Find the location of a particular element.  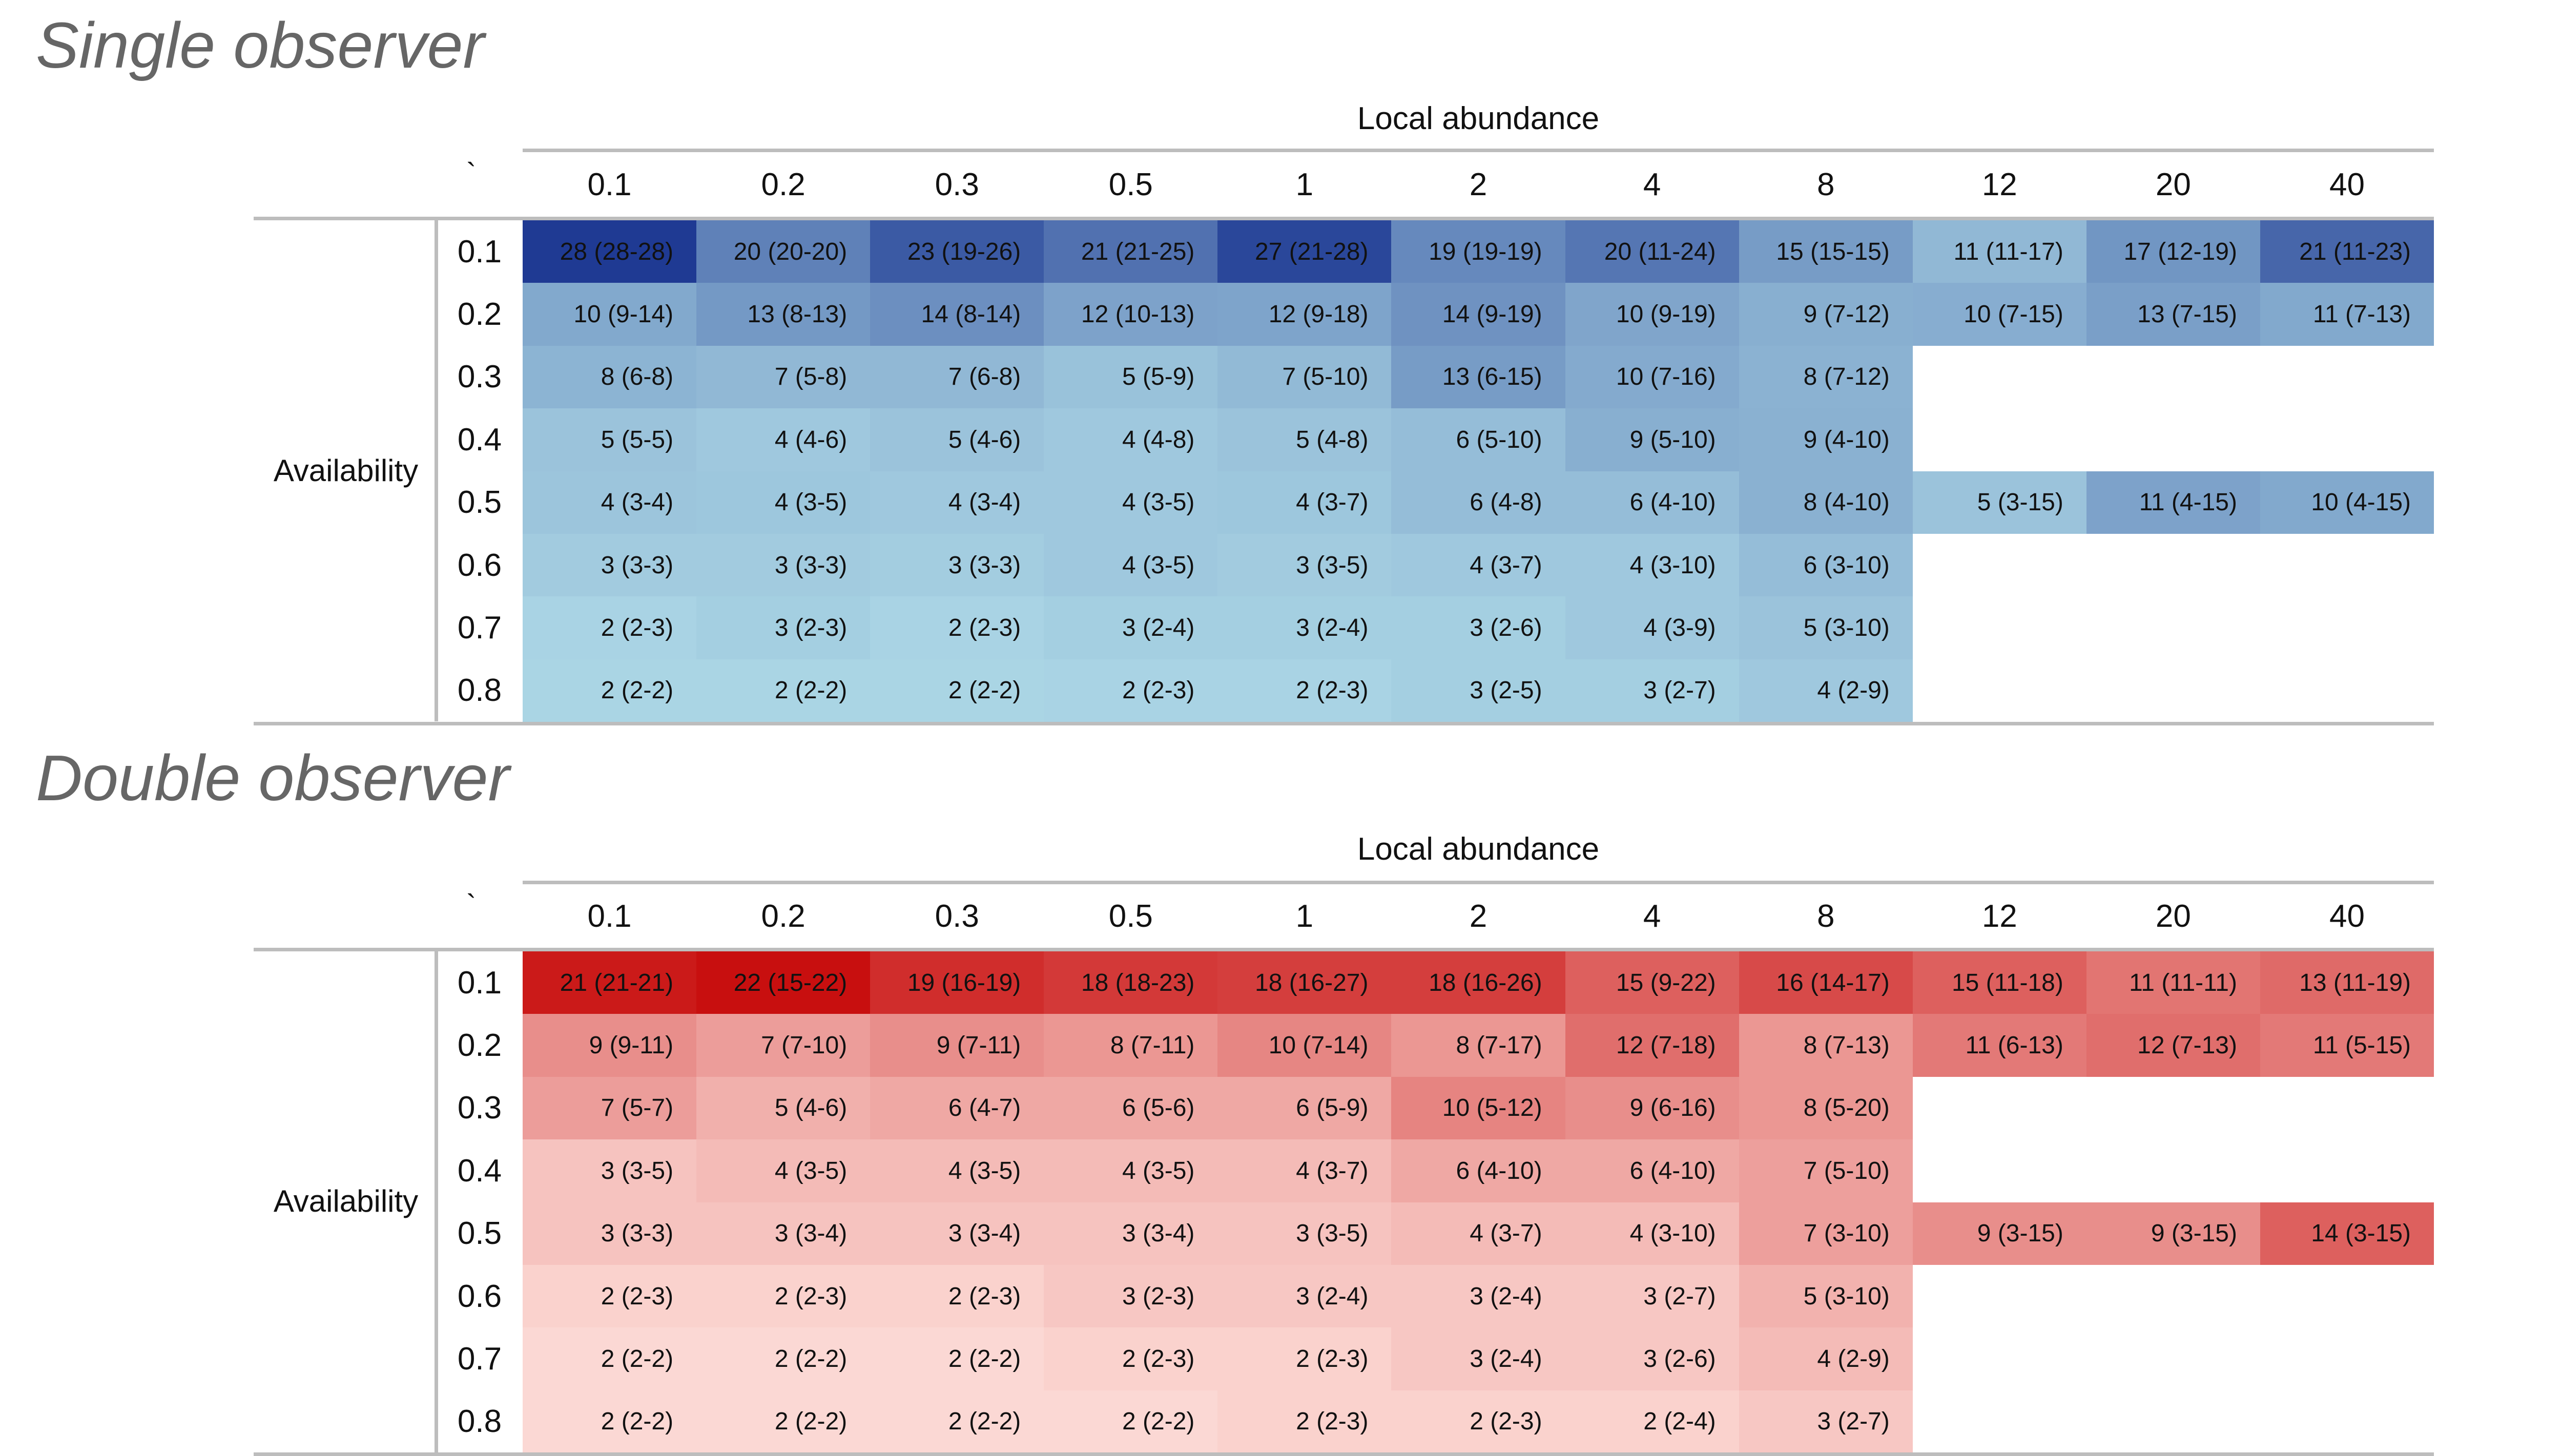

row-header: 0.7 is located at coordinates (479, 1359).